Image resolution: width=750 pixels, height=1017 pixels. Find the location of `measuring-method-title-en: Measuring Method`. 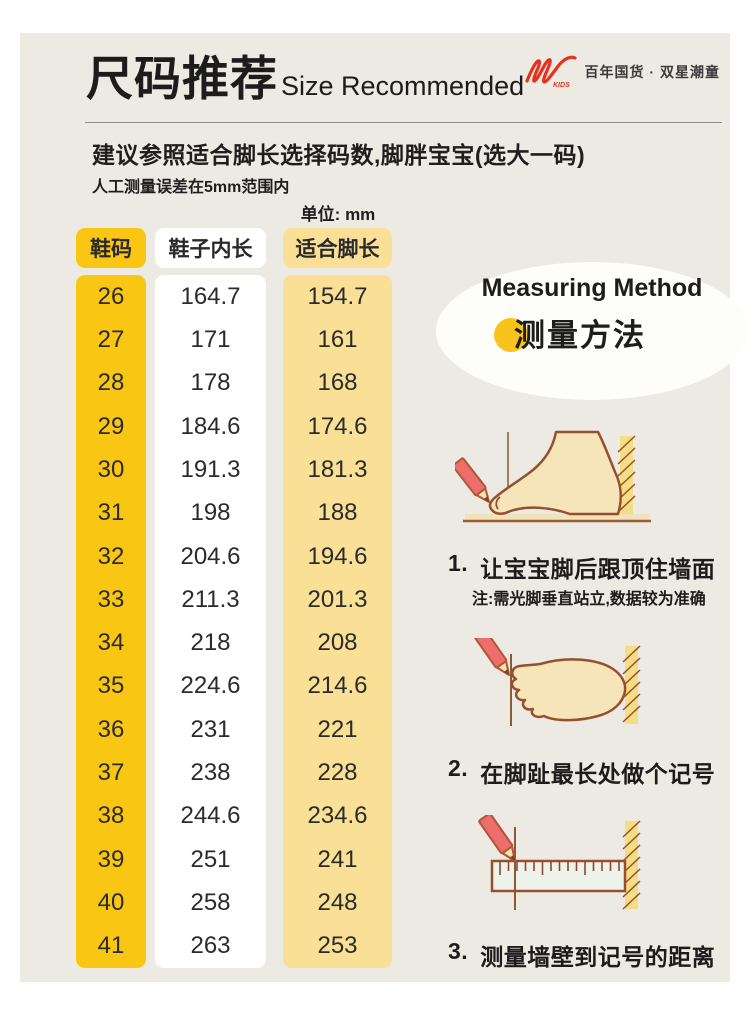

measuring-method-title-en: Measuring Method is located at coordinates (592, 288).